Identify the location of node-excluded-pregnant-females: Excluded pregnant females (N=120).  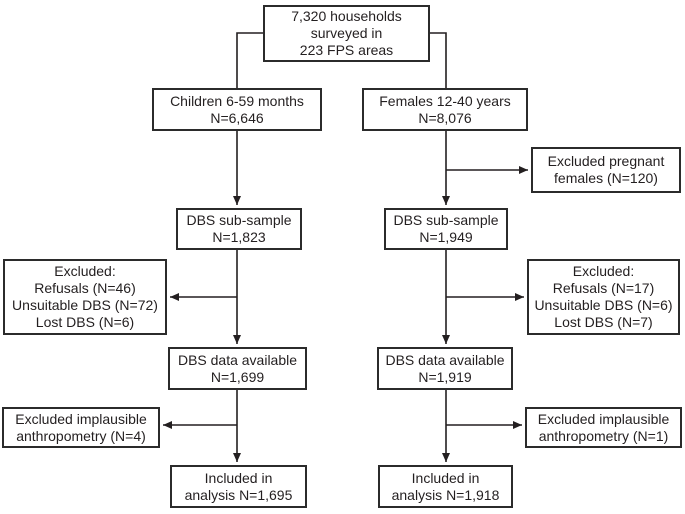
(606, 170).